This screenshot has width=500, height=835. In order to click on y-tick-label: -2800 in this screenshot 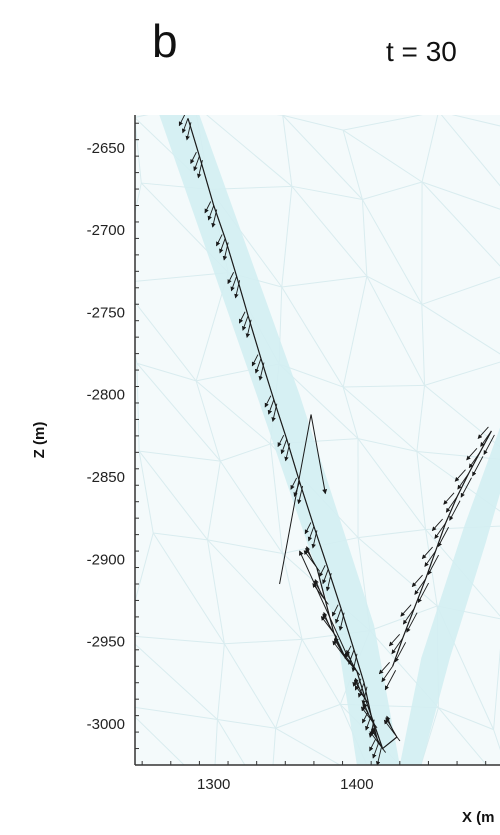, I will do `click(106, 395)`.